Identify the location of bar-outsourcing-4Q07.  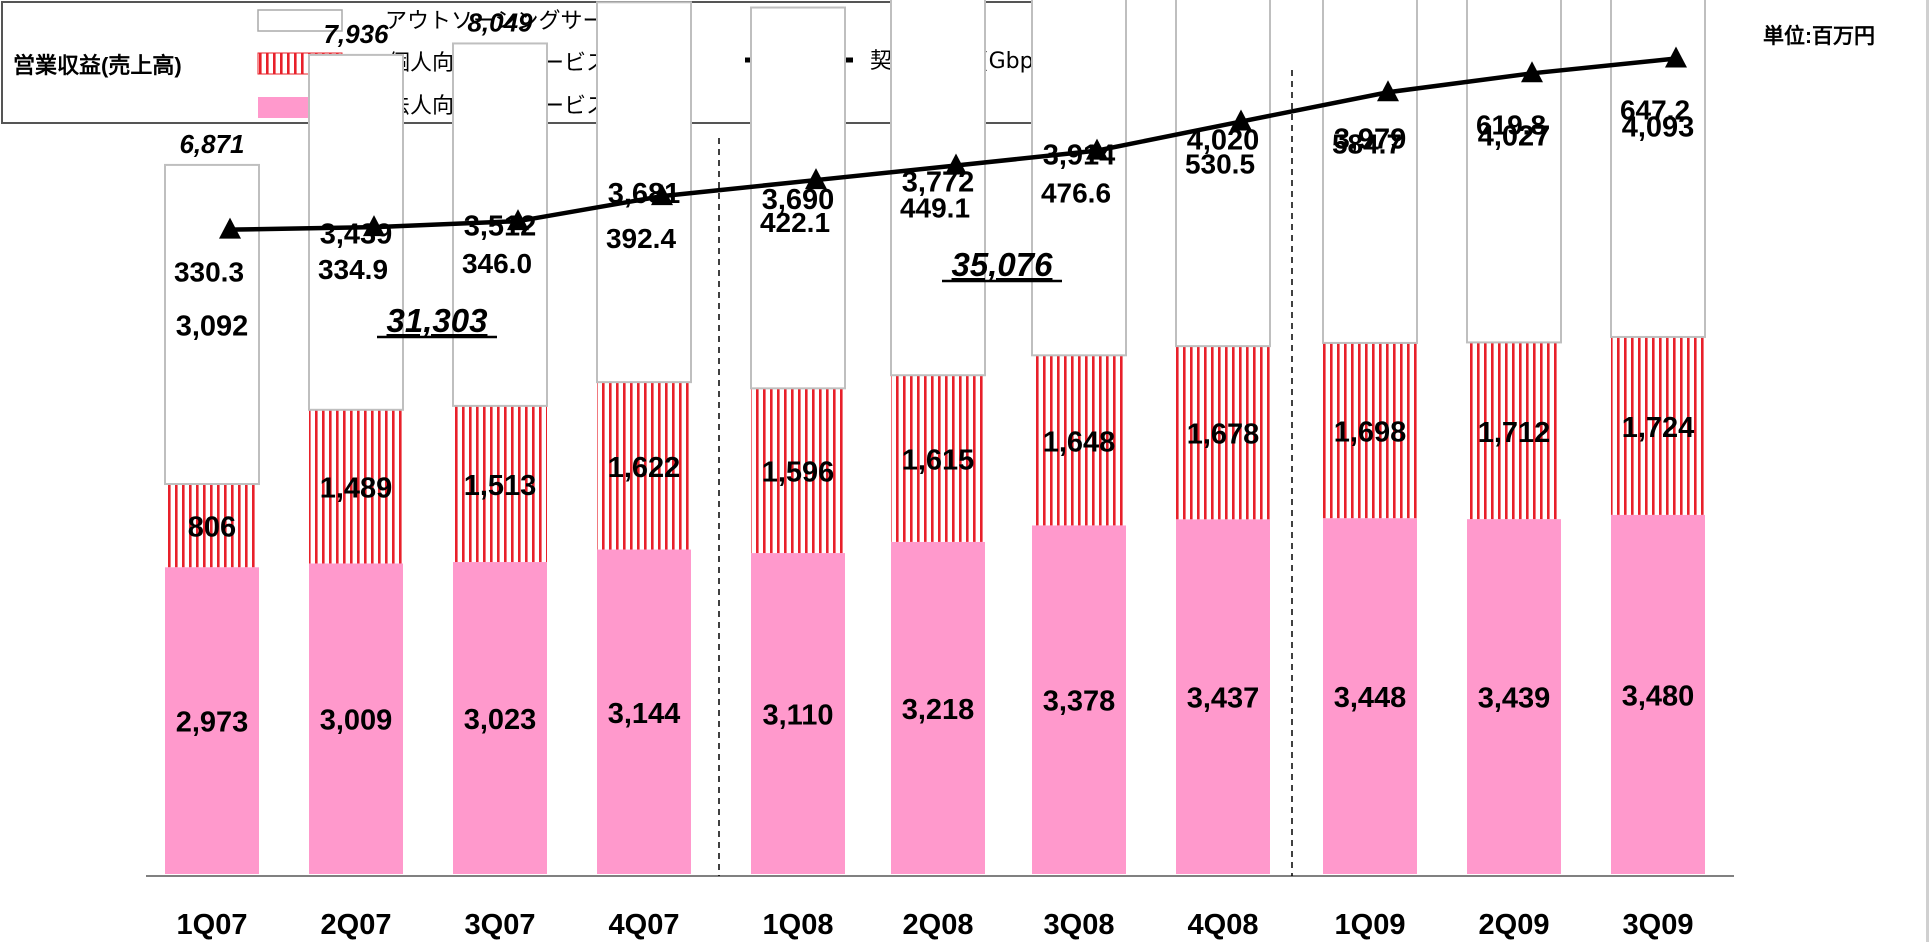
(644, 192).